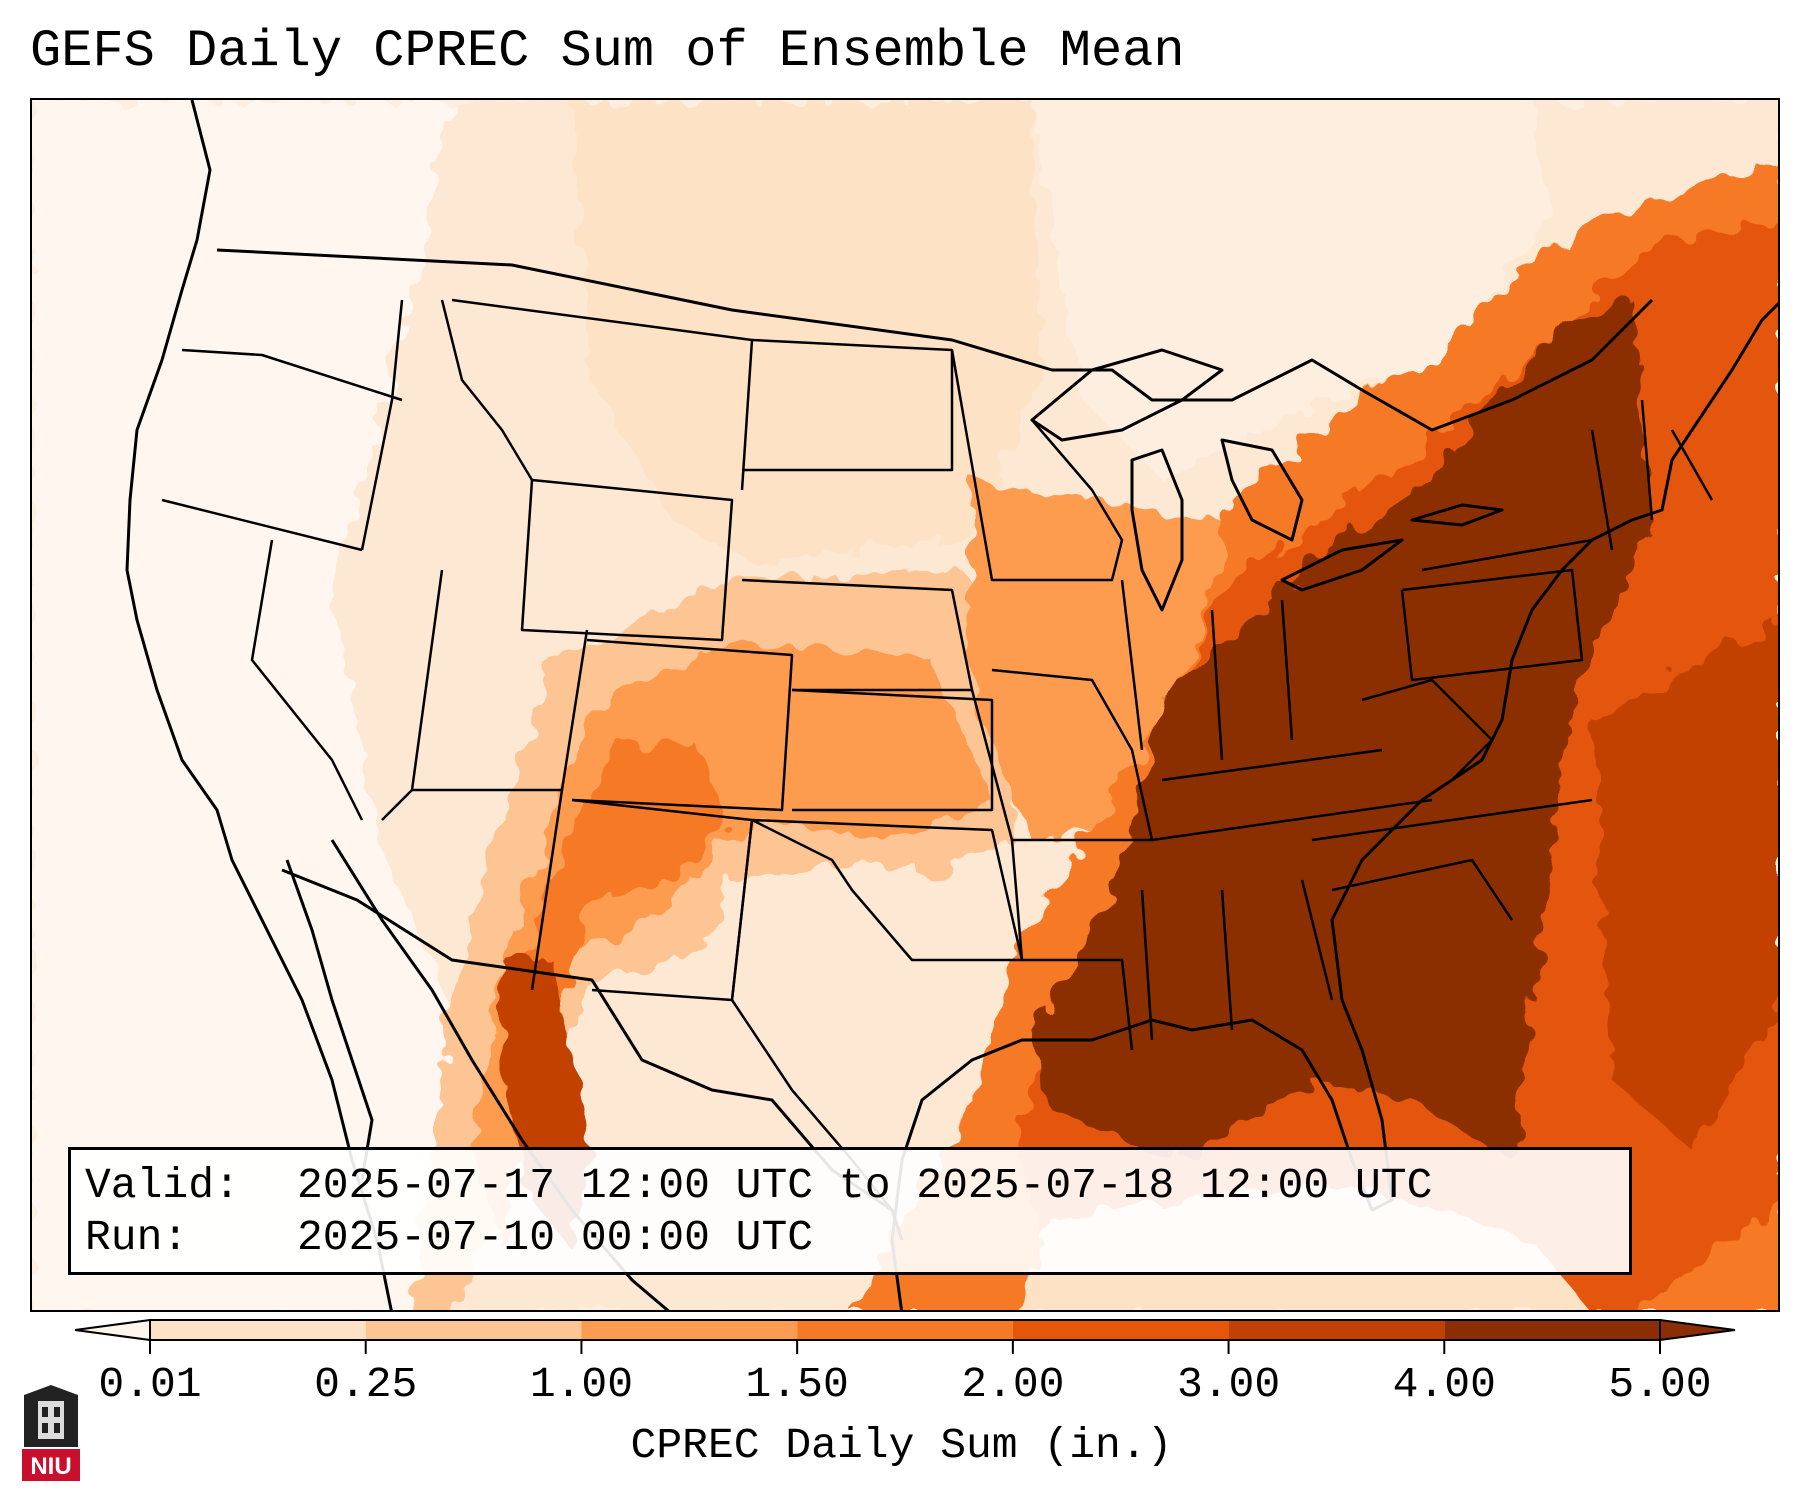 The image size is (1803, 1500). Describe the element at coordinates (487, 390) in the screenshot. I see `state-line-id-e` at that location.